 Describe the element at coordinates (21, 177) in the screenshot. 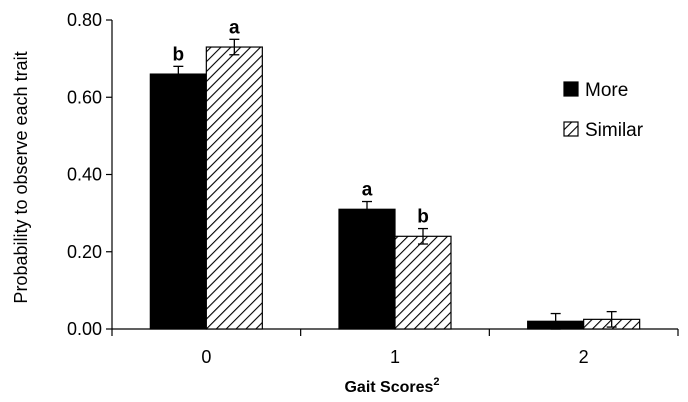

I see `y-axis-label: Probability to observe each trait` at that location.